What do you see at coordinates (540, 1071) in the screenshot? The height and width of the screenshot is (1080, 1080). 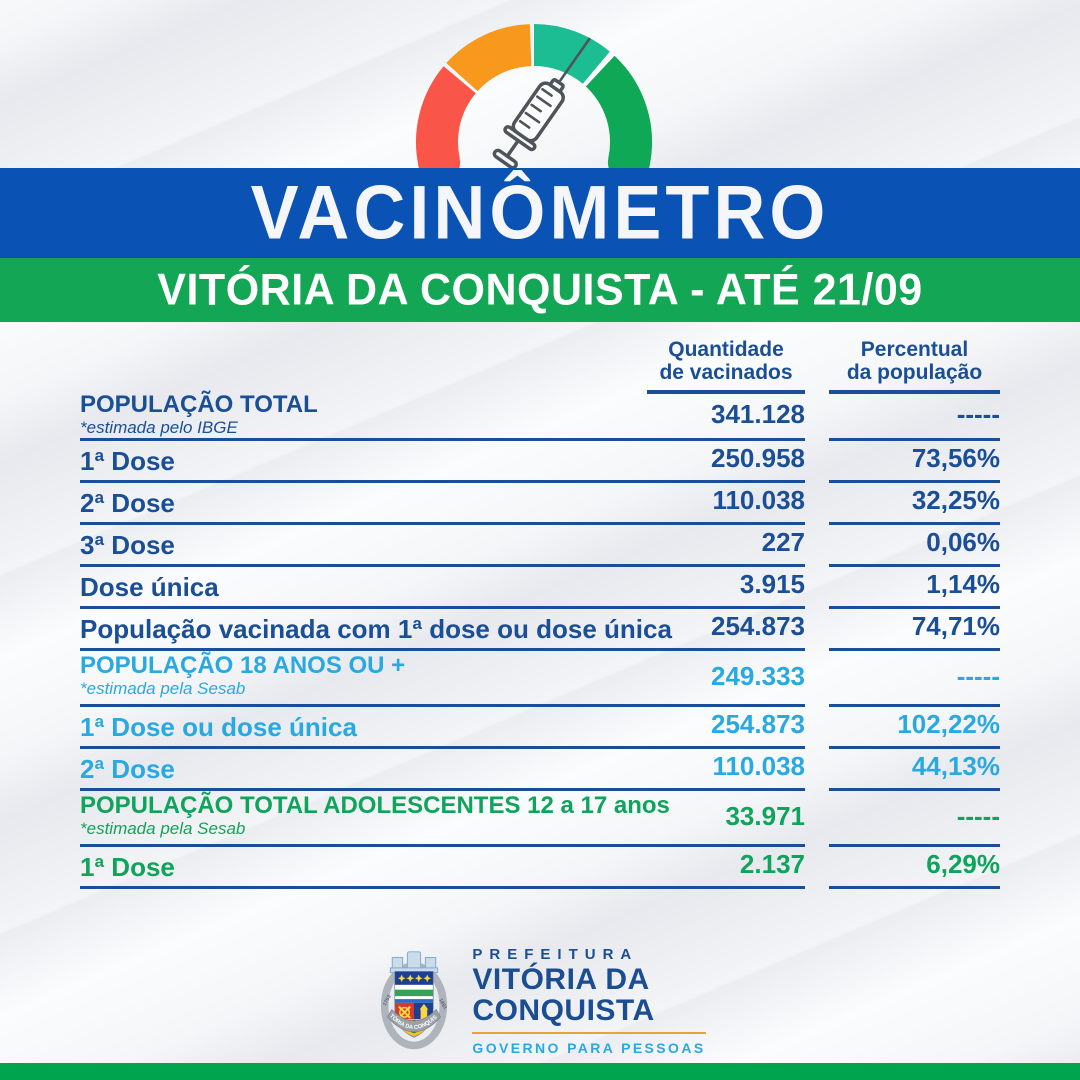 I see `bottom-green-bar` at bounding box center [540, 1071].